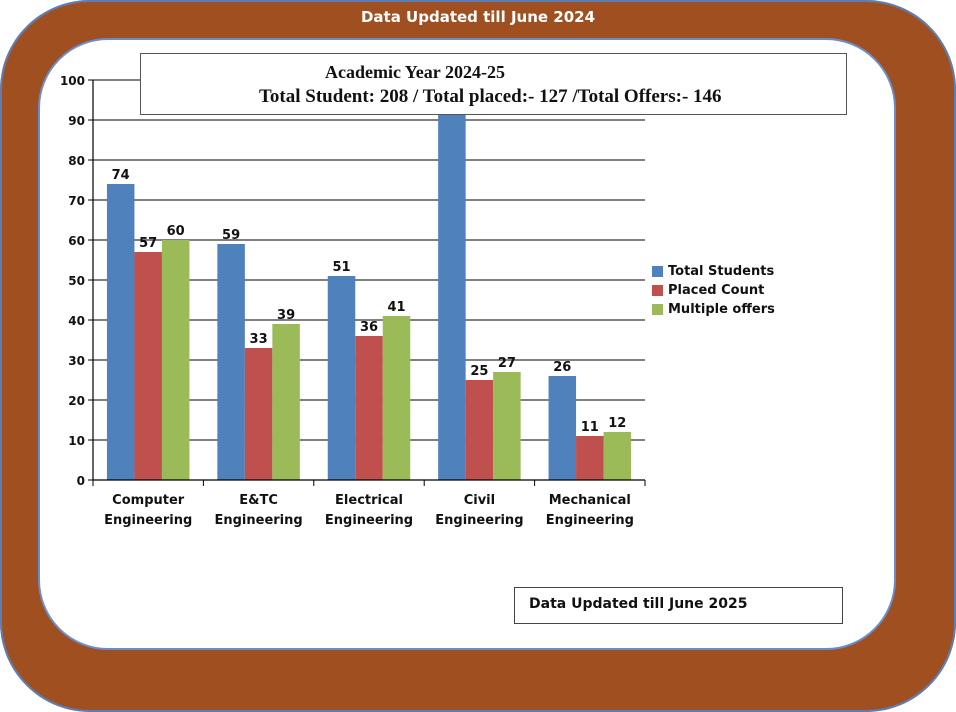 This screenshot has width=956, height=712. Describe the element at coordinates (121, 175) in the screenshot. I see `data-label: 74` at that location.